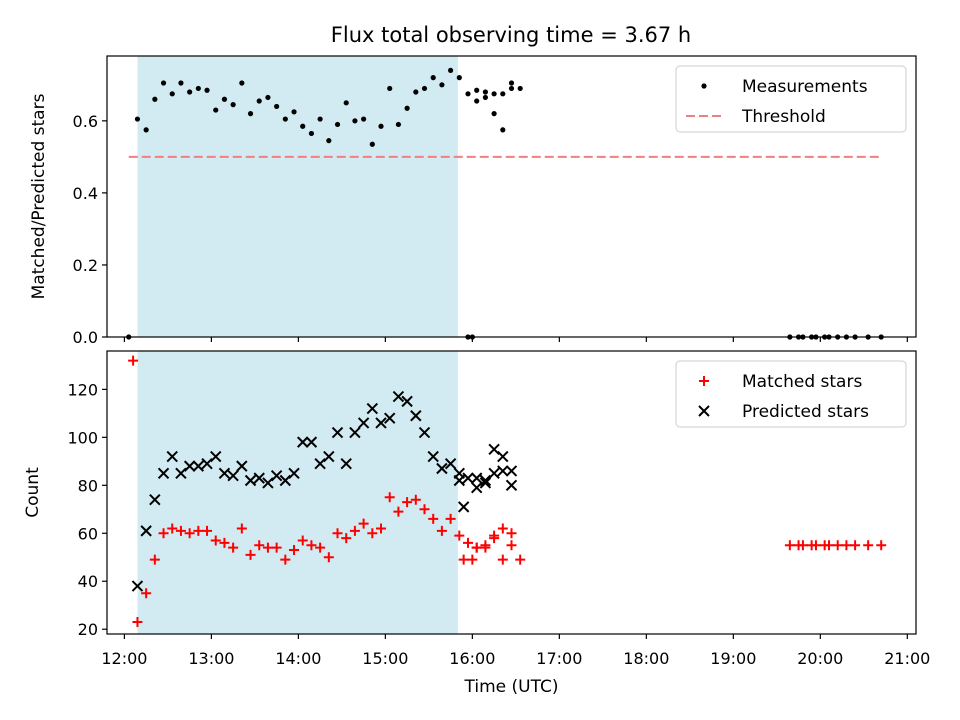 The image size is (960, 720). I want to click on legend-label: Predicted stars, so click(805, 412).